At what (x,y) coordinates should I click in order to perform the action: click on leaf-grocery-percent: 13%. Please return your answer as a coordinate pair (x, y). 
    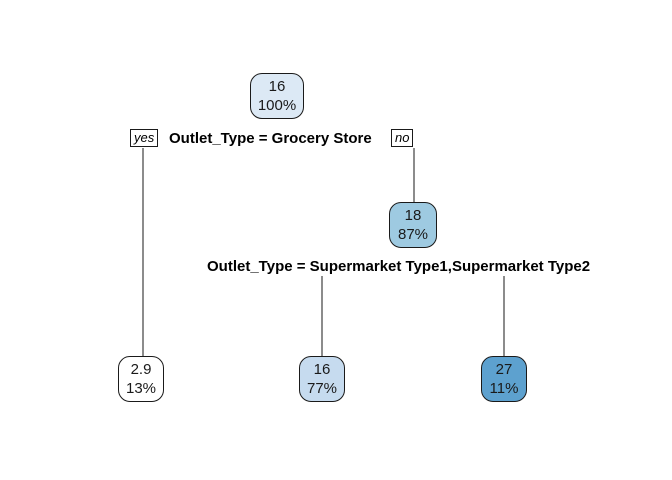
    Looking at the image, I should click on (141, 388).